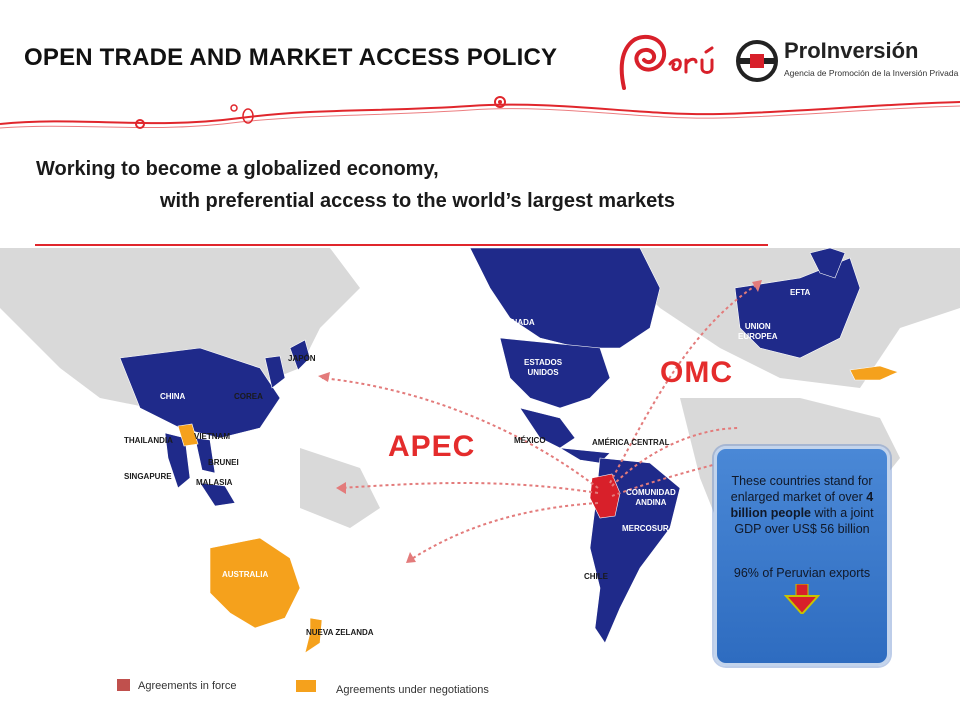  I want to click on label-corea: COREA, so click(248, 396).